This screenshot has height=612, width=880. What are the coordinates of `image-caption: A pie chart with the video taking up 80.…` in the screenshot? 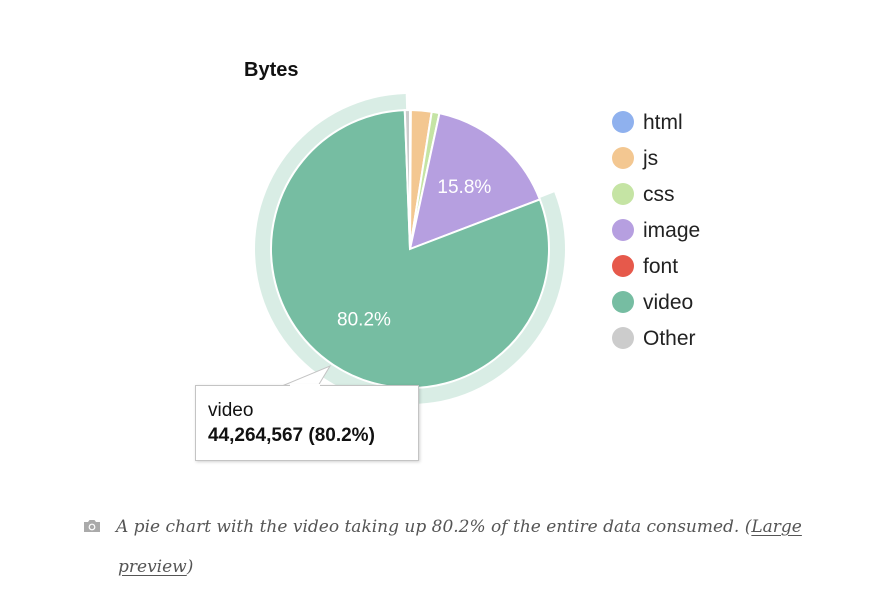 It's located at (462, 547).